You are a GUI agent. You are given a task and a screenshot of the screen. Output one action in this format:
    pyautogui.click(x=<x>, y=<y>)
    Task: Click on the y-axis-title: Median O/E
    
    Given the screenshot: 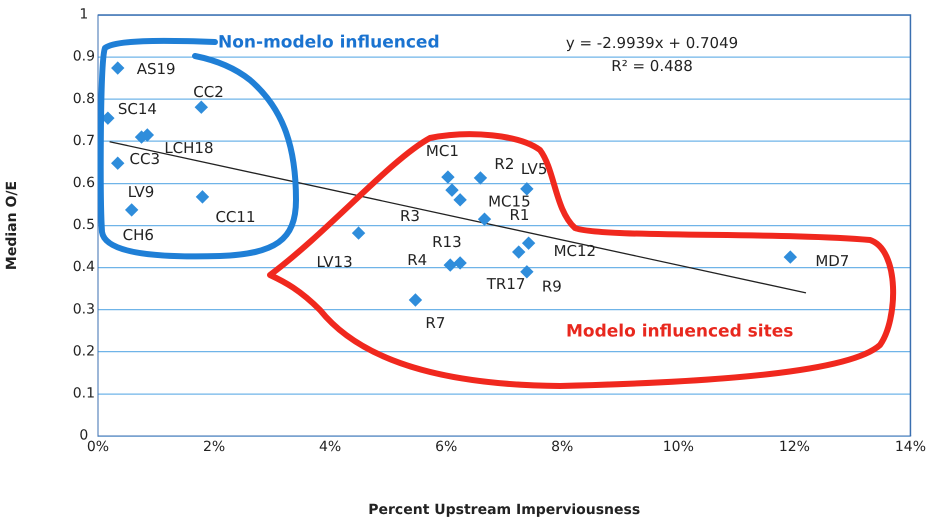 What is the action you would take?
    pyautogui.click(x=12, y=225)
    